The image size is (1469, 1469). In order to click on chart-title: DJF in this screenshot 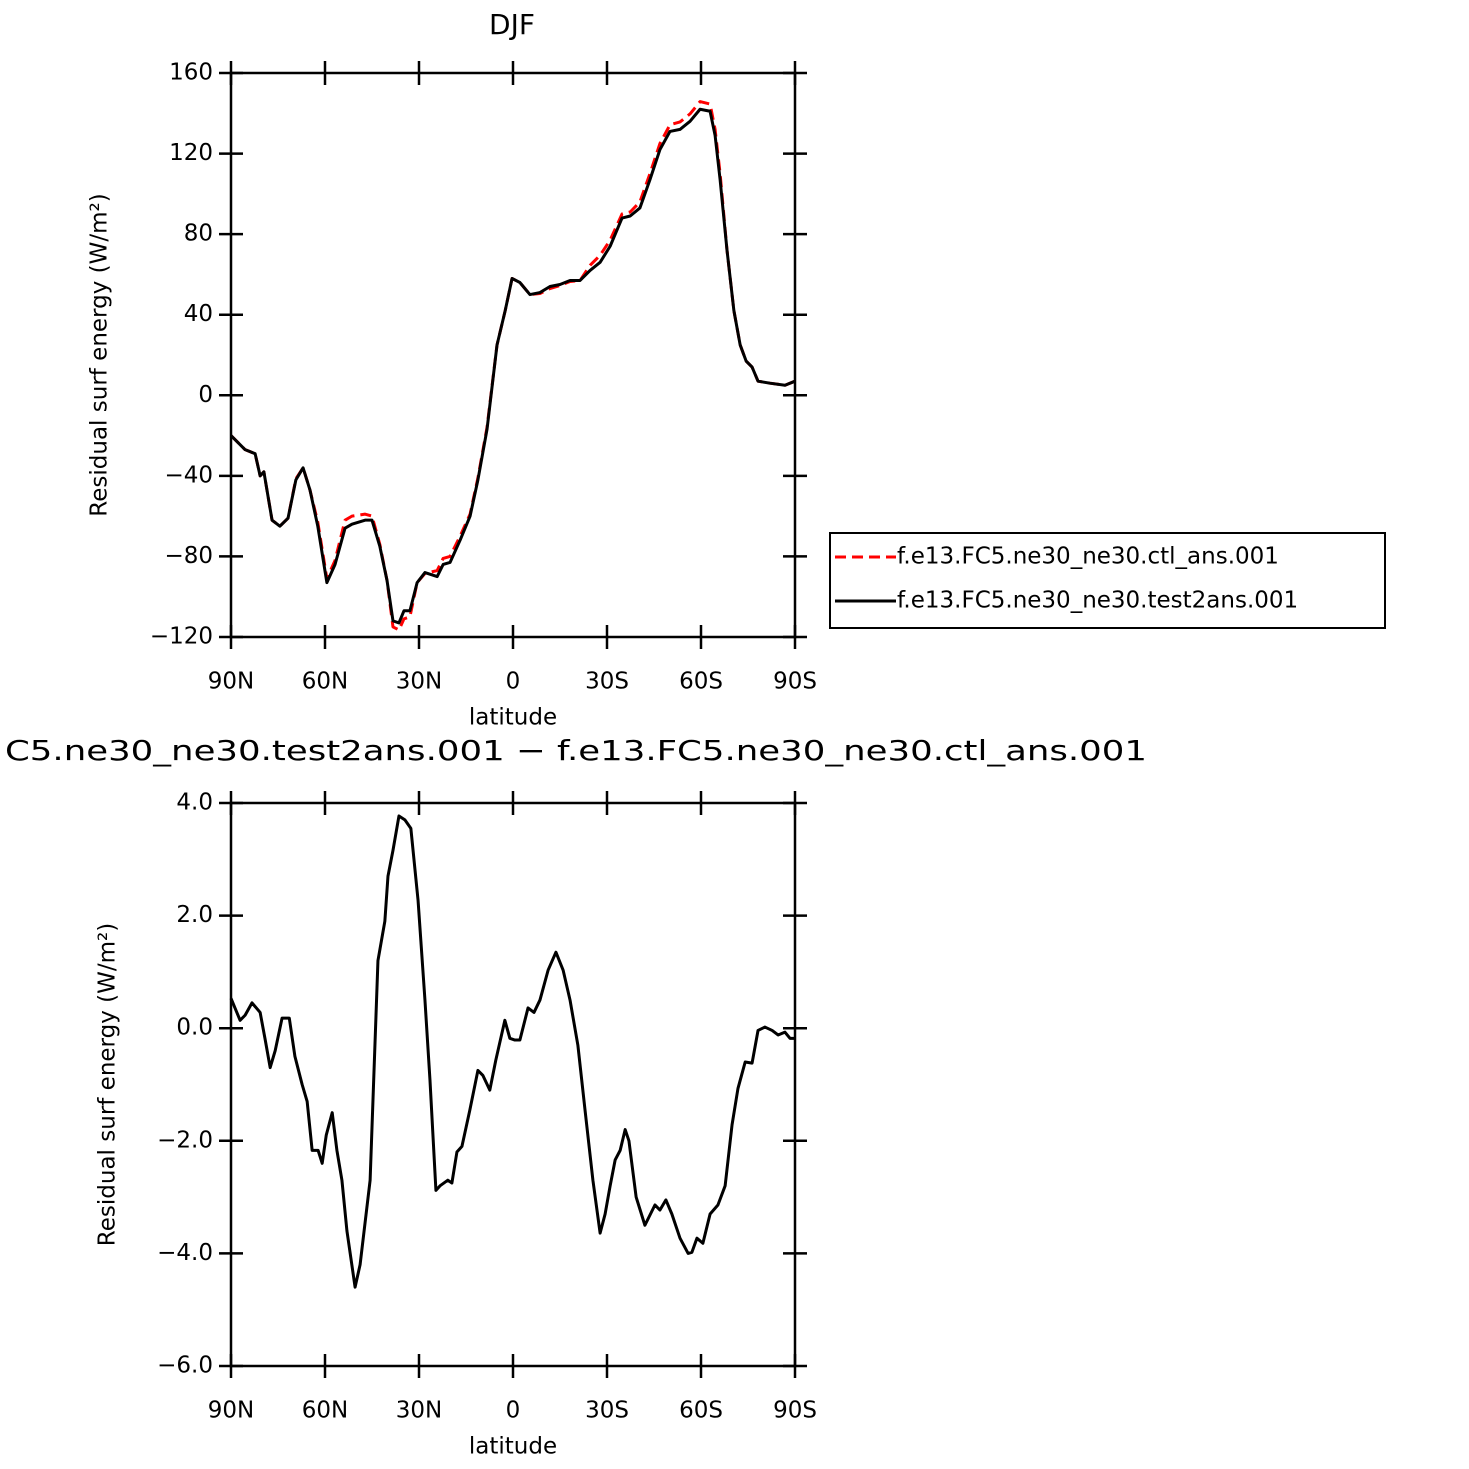, I will do `click(512, 24)`.